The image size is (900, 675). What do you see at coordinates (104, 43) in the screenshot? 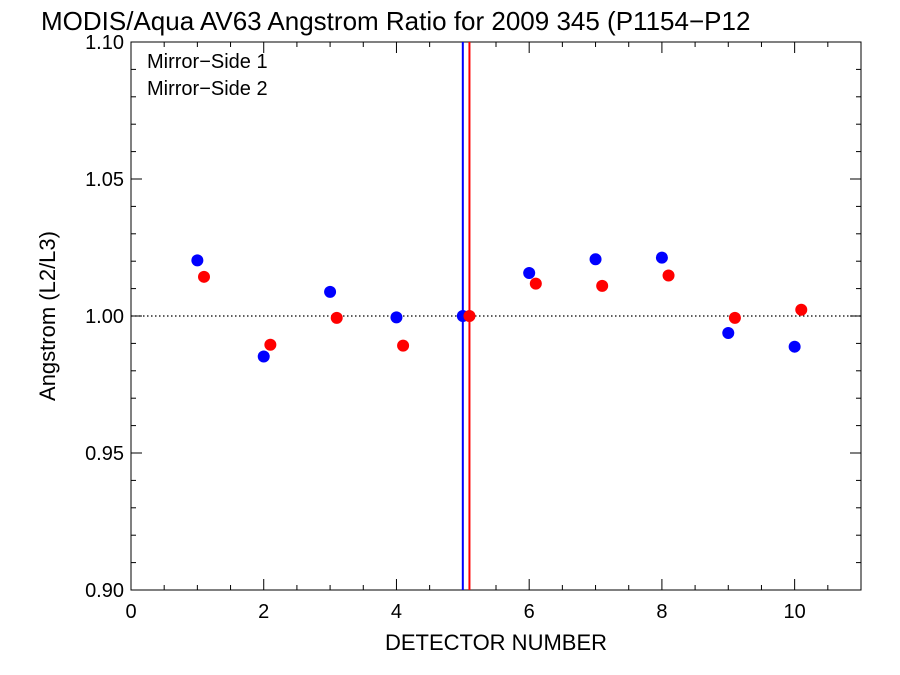
I see `y-tick-label: 1.10` at bounding box center [104, 43].